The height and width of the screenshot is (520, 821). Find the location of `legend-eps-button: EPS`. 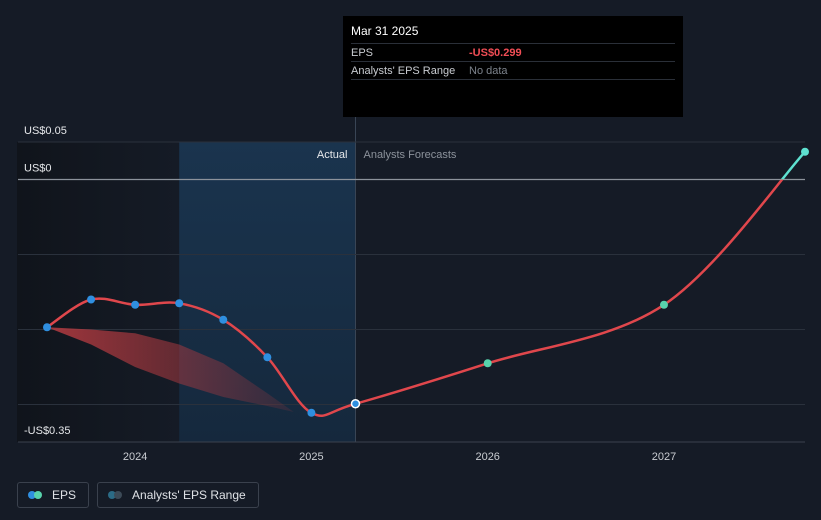

legend-eps-button: EPS is located at coordinates (53, 495).